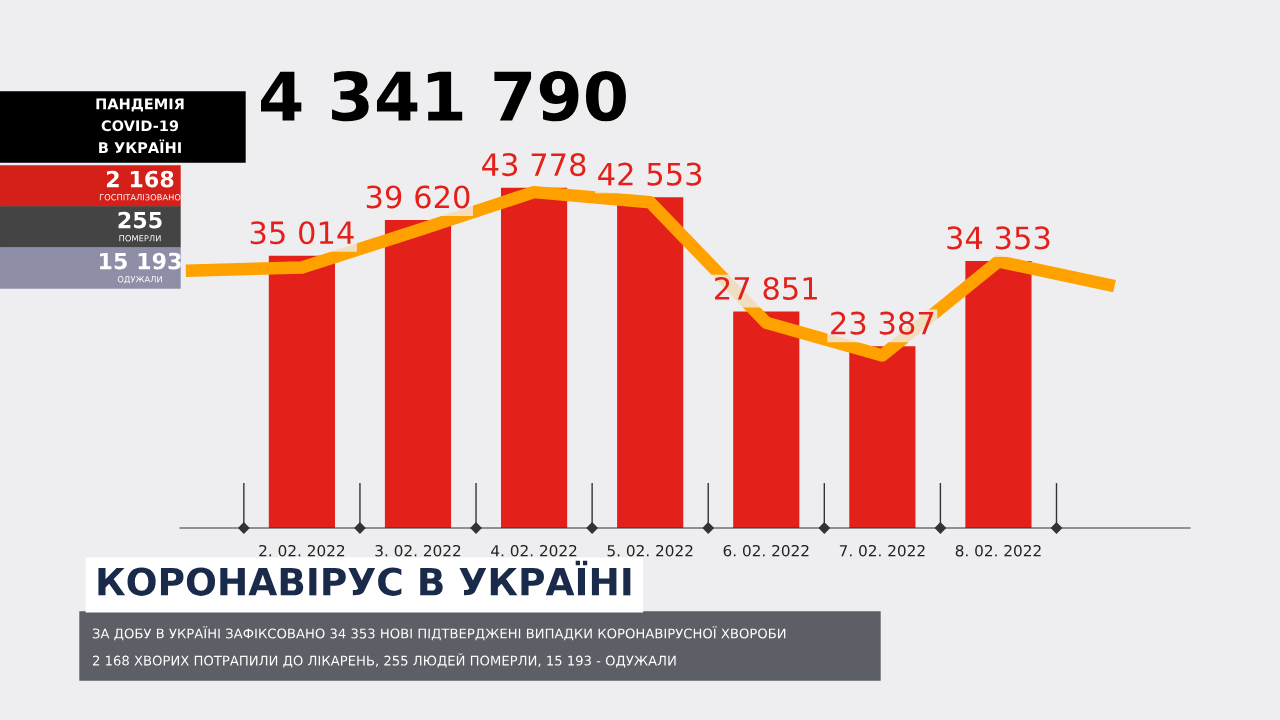  Describe the element at coordinates (766, 288) in the screenshot. I see `data-label: 27 851` at that location.